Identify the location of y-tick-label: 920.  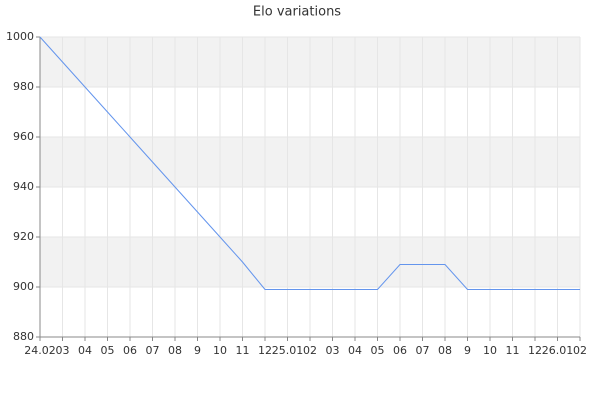
(23, 236).